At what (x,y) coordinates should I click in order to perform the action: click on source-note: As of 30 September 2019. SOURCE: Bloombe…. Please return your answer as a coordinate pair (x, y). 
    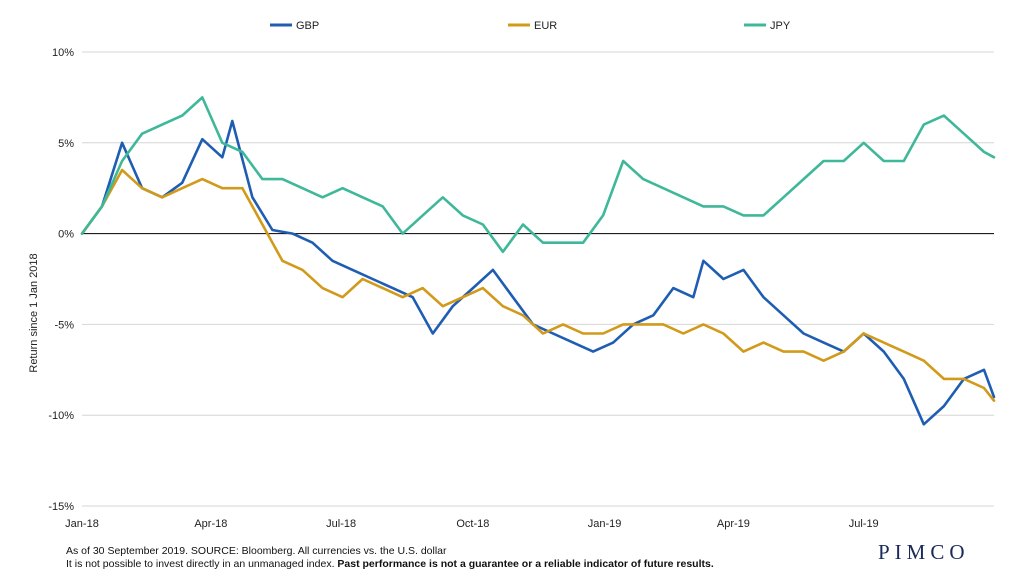
    Looking at the image, I should click on (256, 551).